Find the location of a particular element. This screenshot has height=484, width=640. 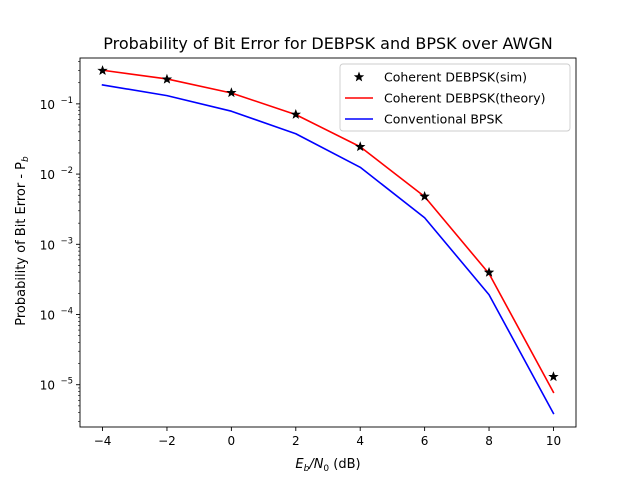

x-tick-label-0: −4 is located at coordinates (103, 441).